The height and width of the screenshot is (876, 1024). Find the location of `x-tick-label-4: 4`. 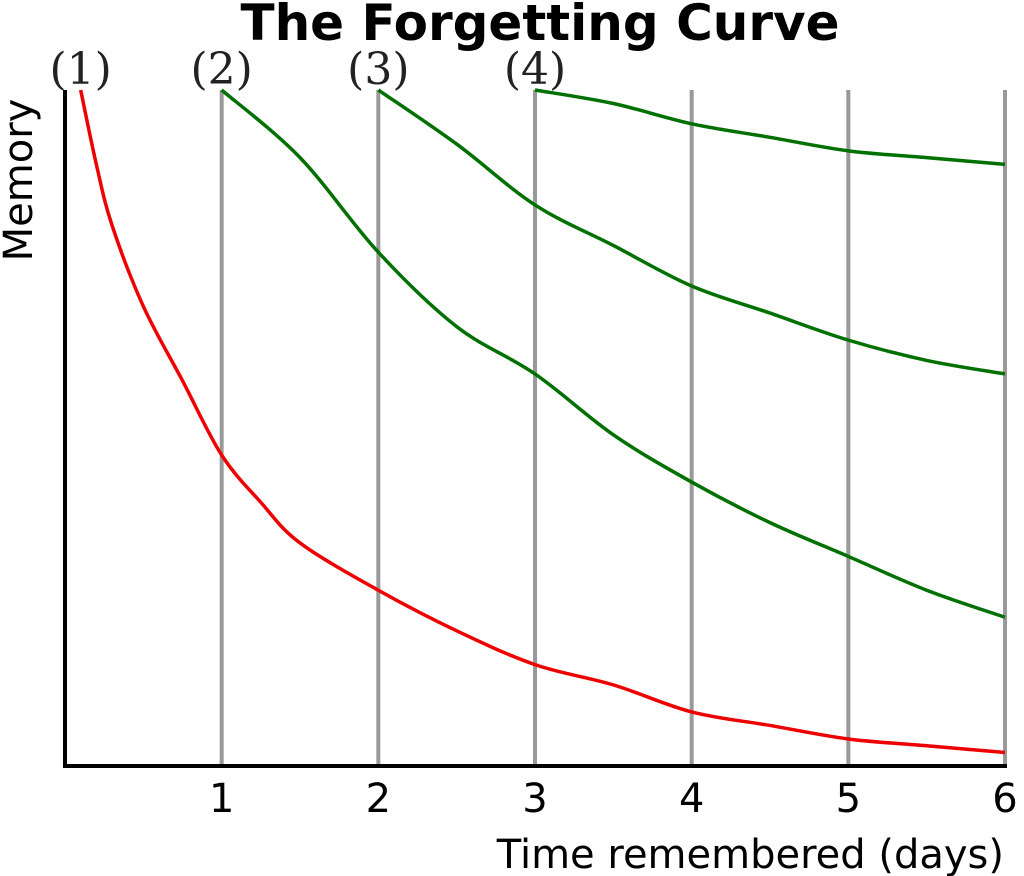

x-tick-label-4: 4 is located at coordinates (691, 799).